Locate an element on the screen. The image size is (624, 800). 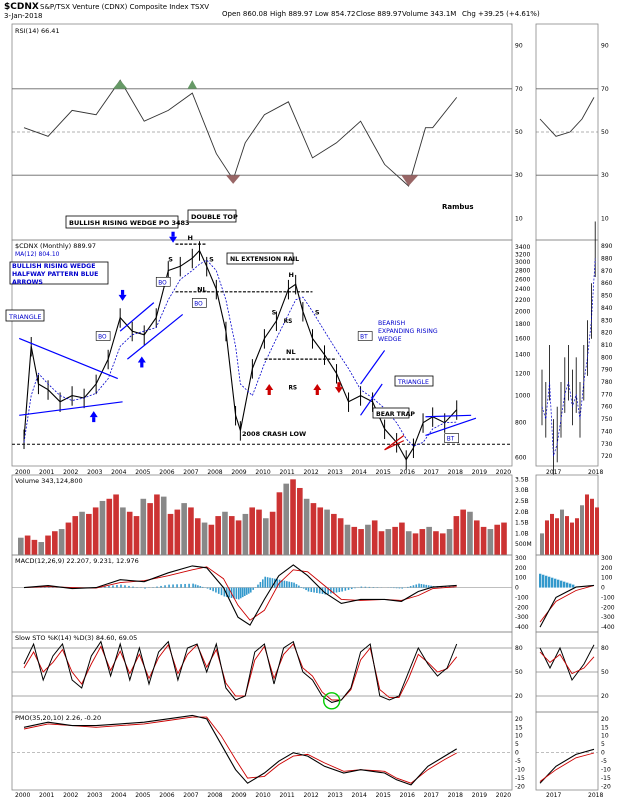
bottom-x-label: 2005 is located at coordinates (142, 795).